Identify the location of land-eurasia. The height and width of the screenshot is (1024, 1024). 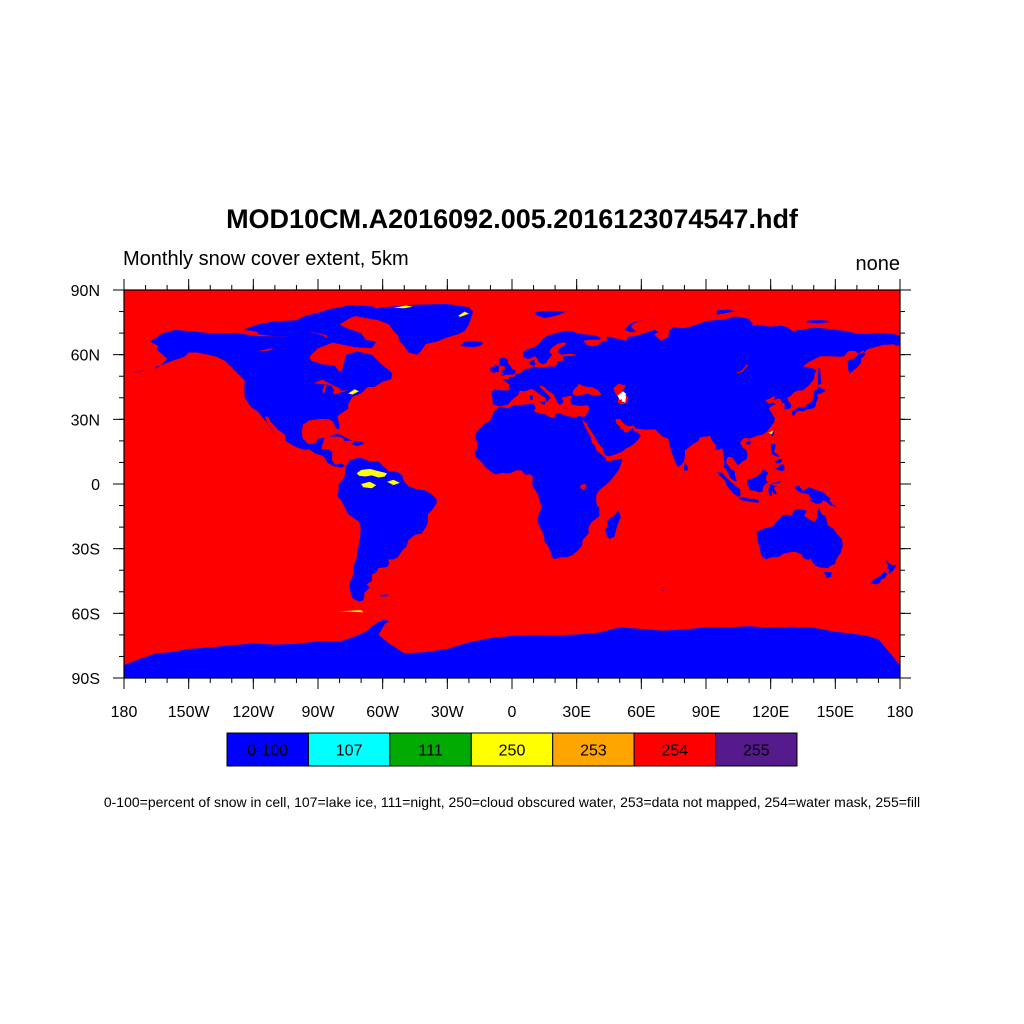
(695, 399).